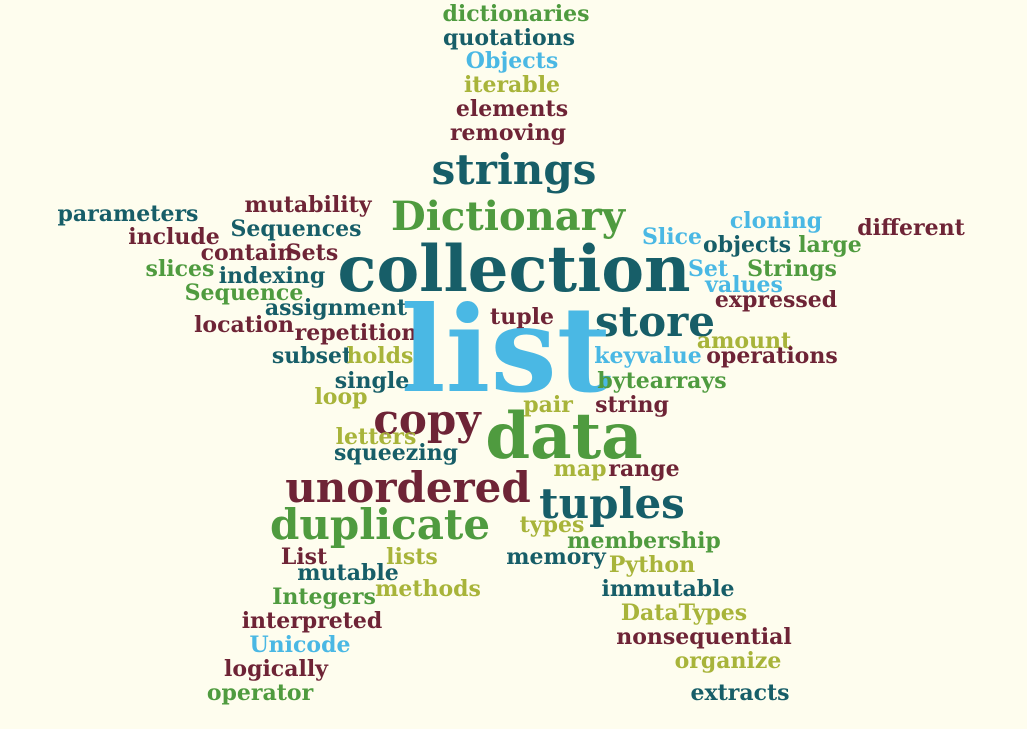  I want to click on word-removing: removing, so click(508, 133).